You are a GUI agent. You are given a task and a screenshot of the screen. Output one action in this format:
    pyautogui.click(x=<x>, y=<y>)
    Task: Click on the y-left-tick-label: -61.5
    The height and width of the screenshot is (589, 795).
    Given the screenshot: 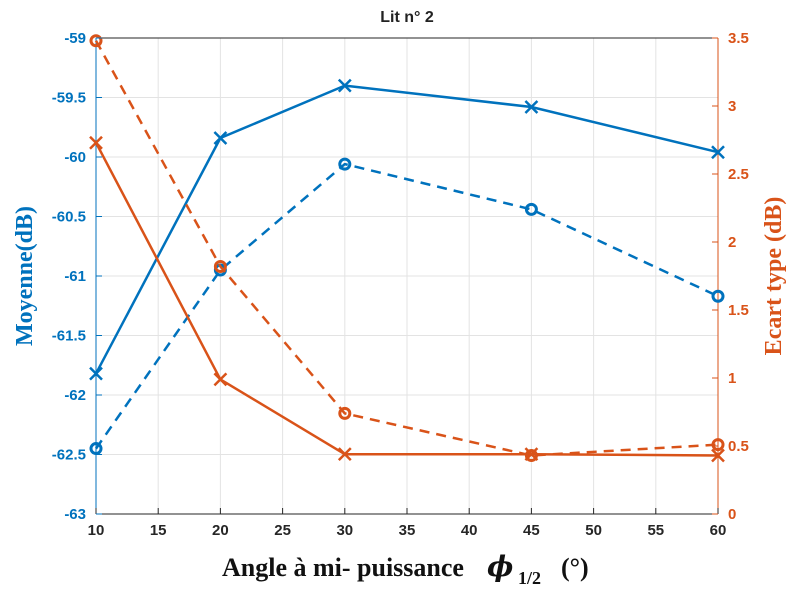 What is the action you would take?
    pyautogui.click(x=69, y=336)
    